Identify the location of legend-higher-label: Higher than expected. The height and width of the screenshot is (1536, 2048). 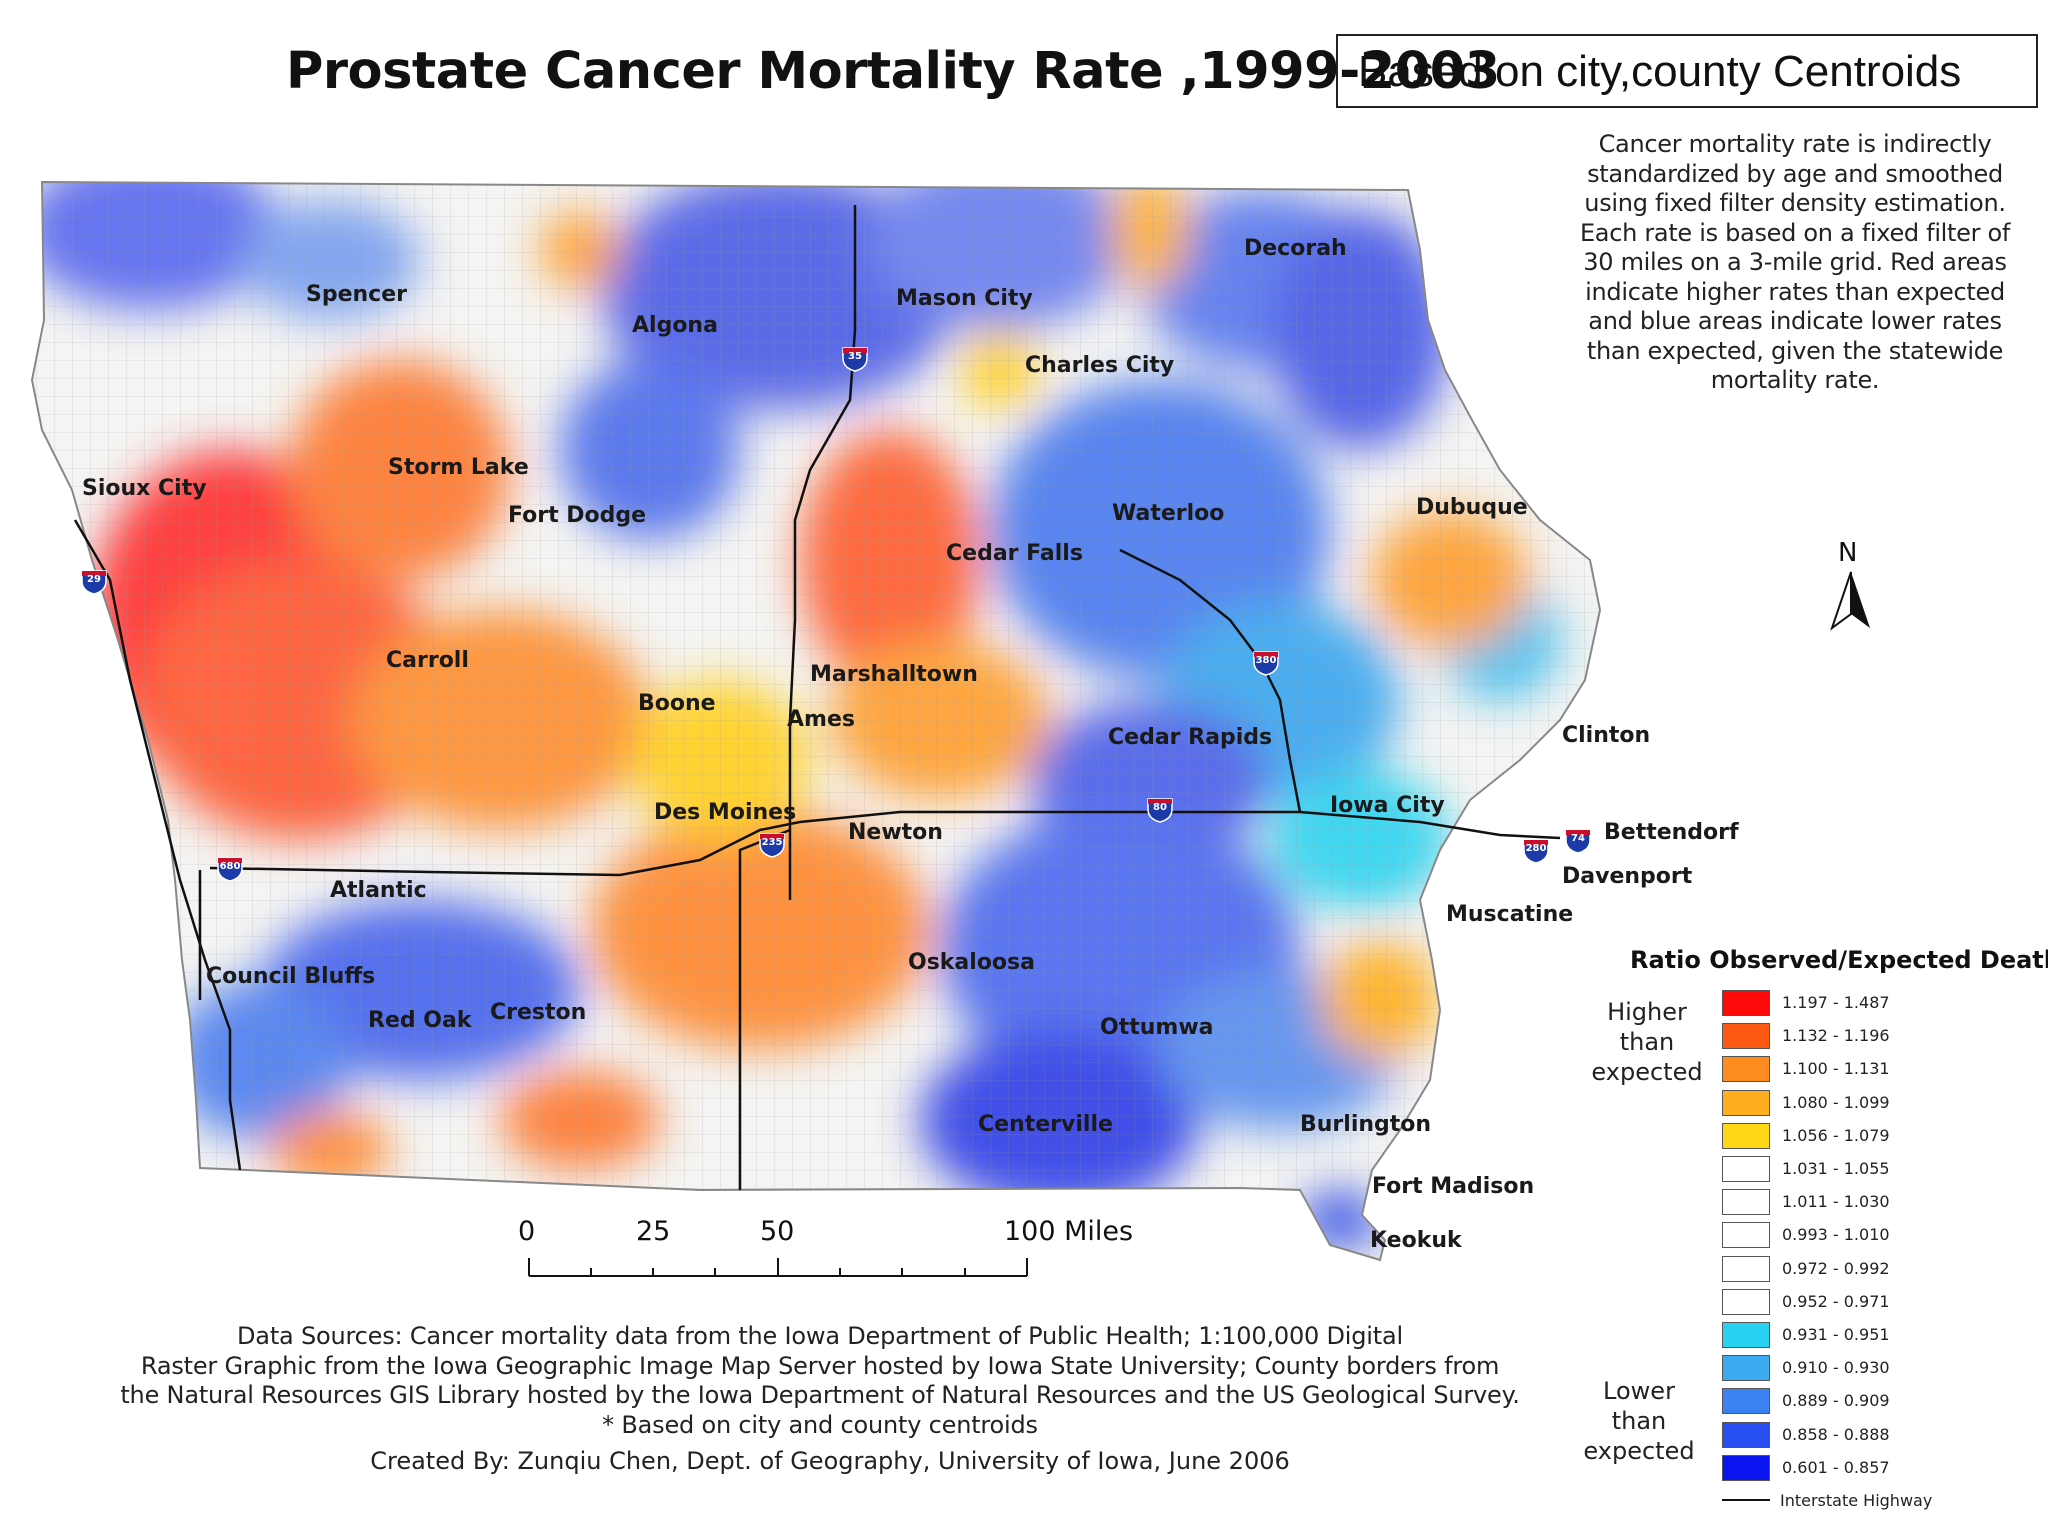
(1647, 1042).